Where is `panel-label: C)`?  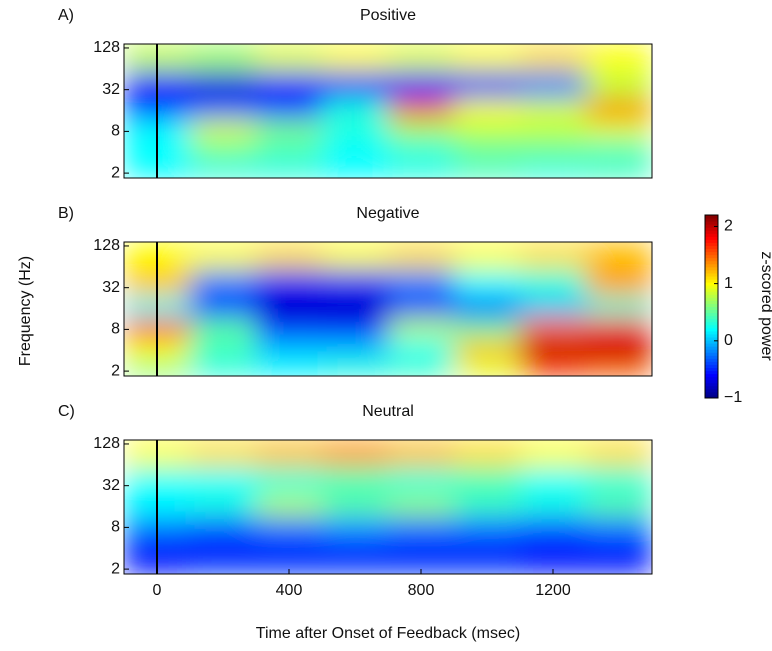
panel-label: C) is located at coordinates (66, 411).